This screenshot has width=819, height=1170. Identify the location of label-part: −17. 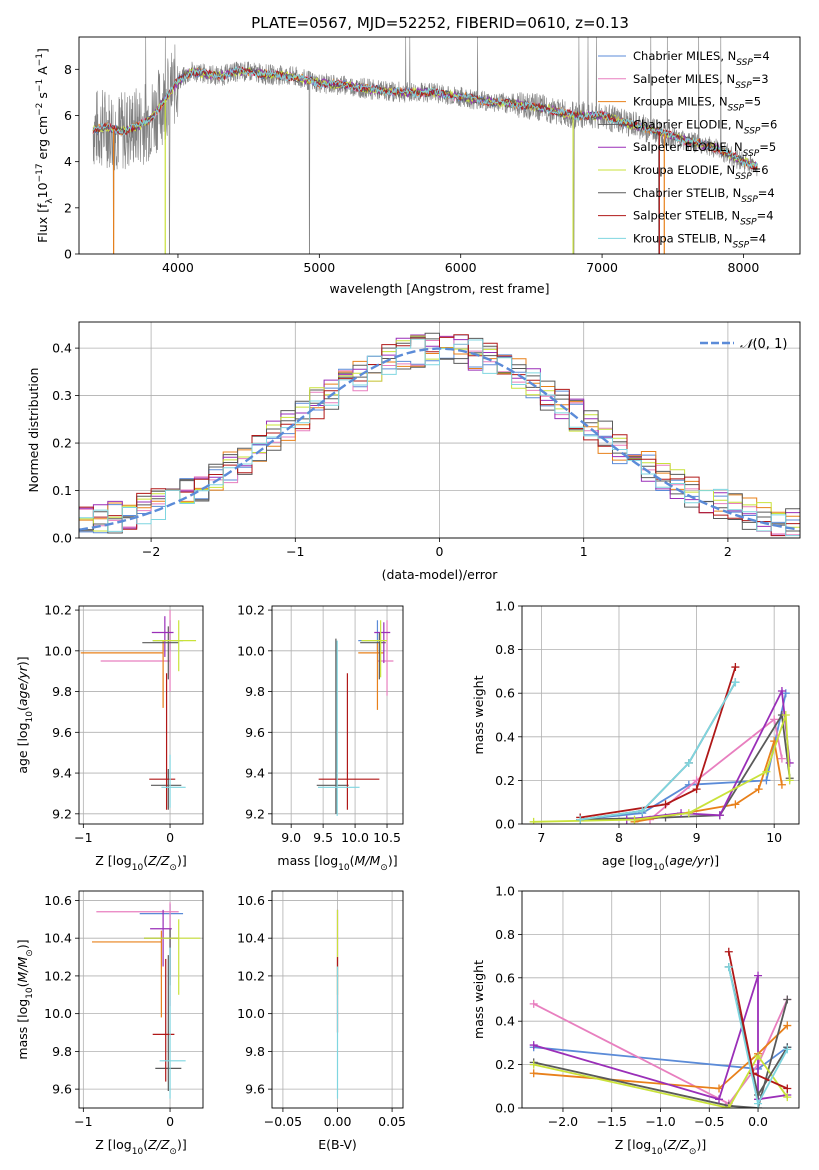
(40, 172).